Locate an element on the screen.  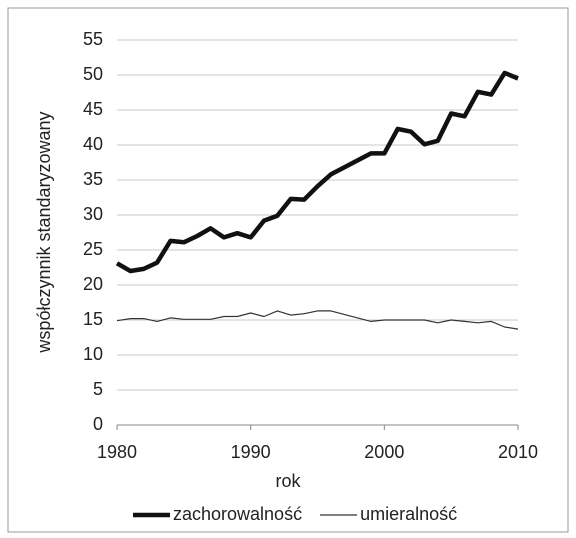
y-tick-label: 10 is located at coordinates (93, 354).